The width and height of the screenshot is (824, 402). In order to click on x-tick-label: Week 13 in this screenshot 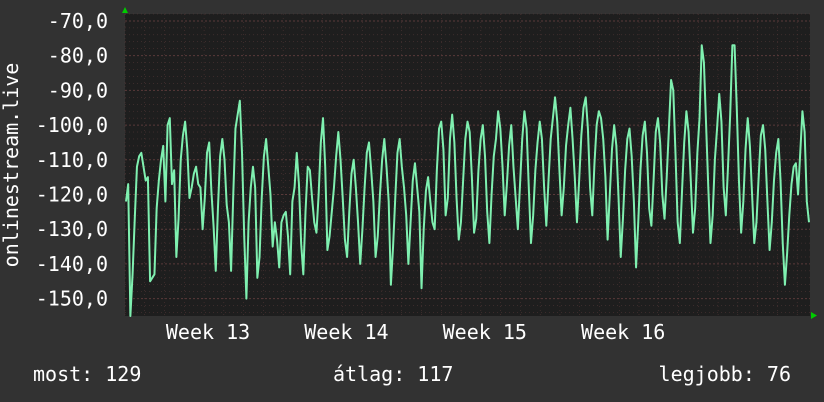, I will do `click(208, 332)`.